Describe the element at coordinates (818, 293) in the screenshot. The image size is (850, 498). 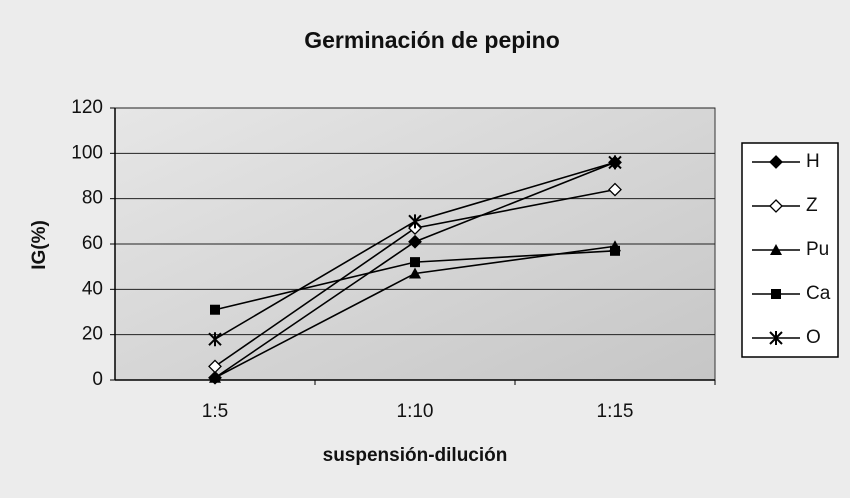
I see `legend-label: Ca` at that location.